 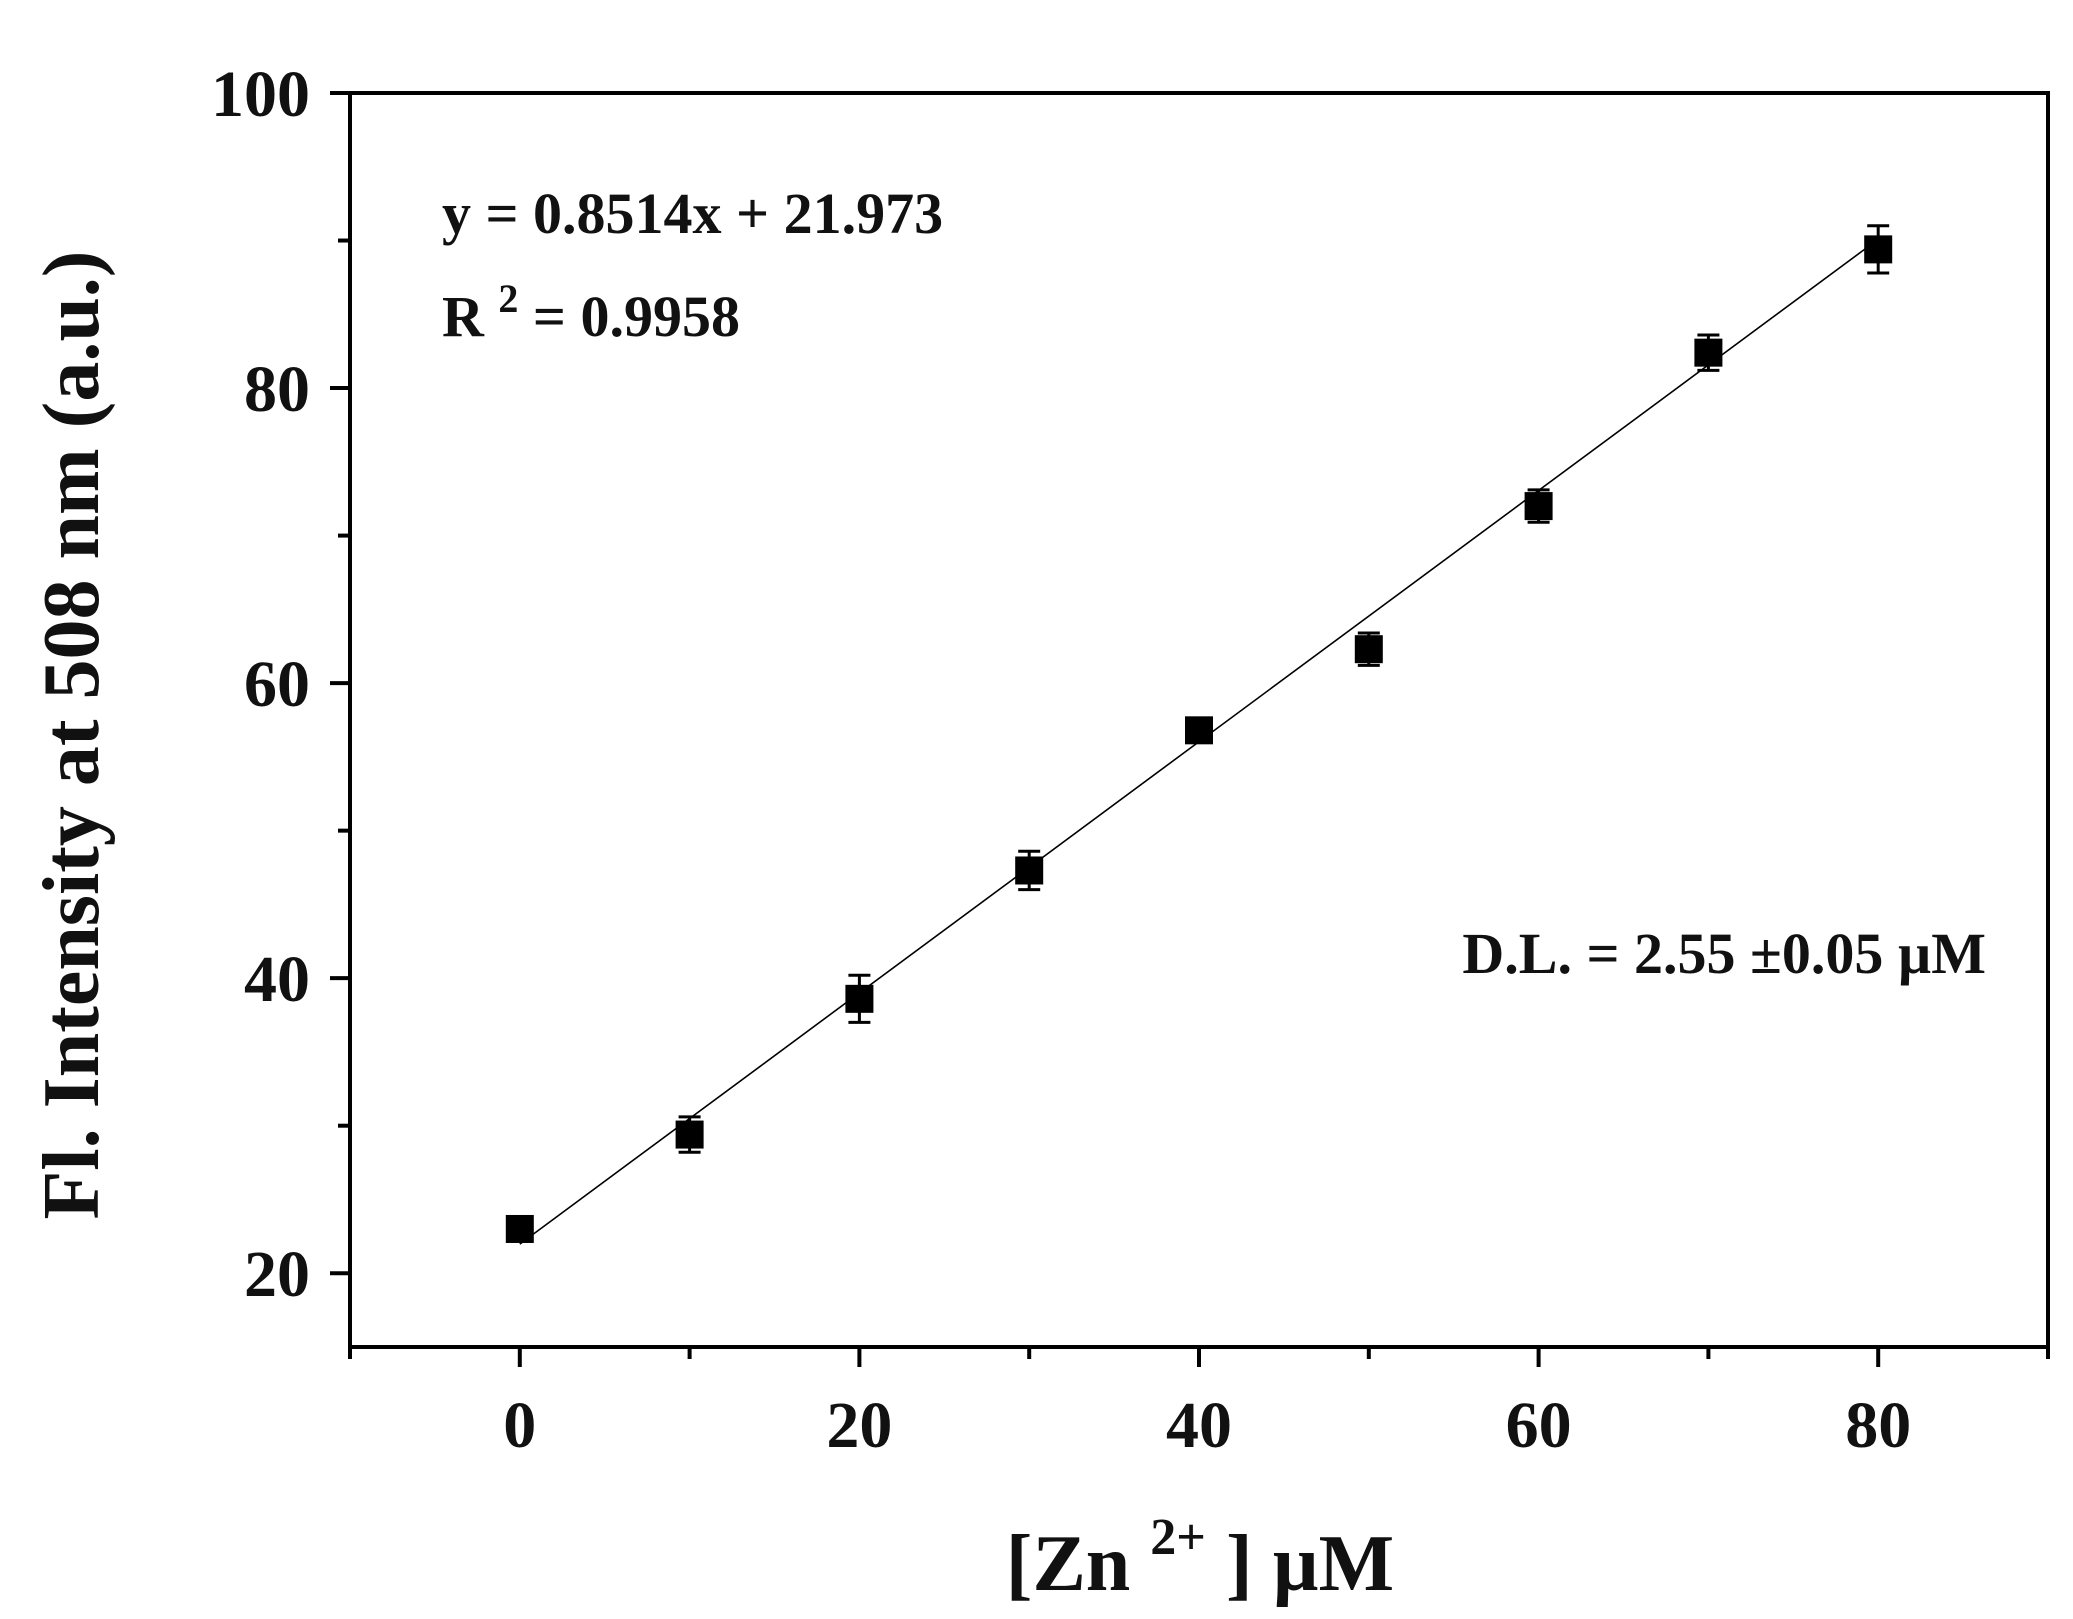 I want to click on detection-limit: D.L. = 2.55 ±0.05 µM, so click(x=1724, y=953).